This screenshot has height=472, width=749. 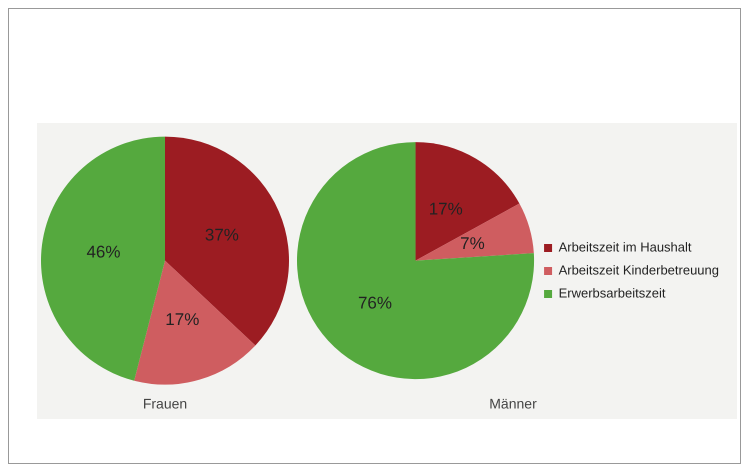 What do you see at coordinates (221, 235) in the screenshot?
I see `data-label: 37%` at bounding box center [221, 235].